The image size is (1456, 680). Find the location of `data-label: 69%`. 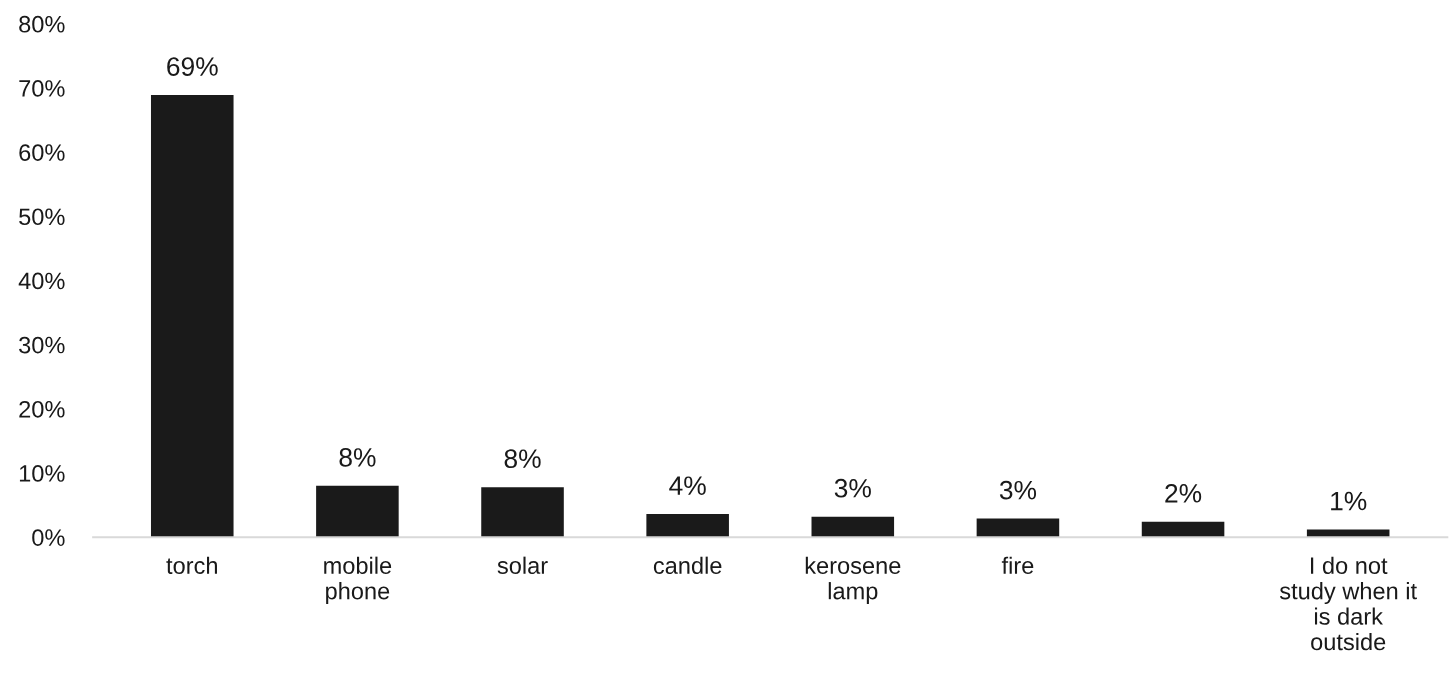

data-label: 69% is located at coordinates (192, 66).